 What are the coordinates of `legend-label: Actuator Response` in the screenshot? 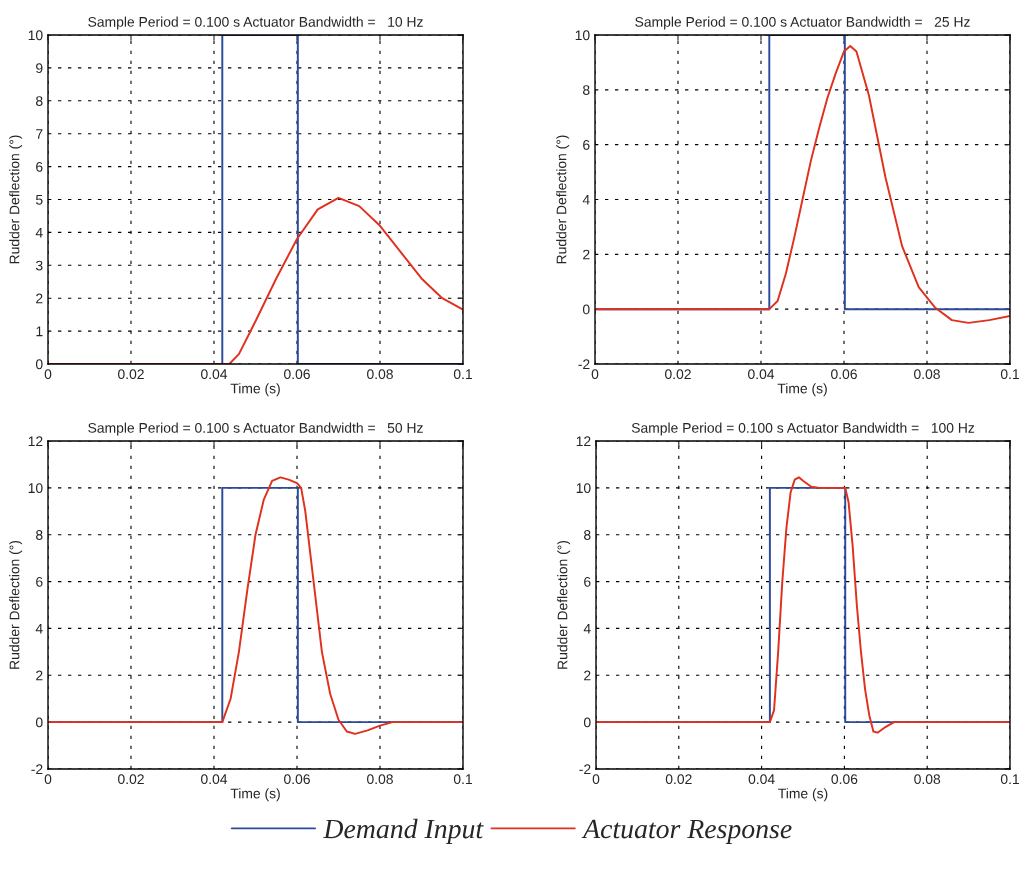 It's located at (686, 831).